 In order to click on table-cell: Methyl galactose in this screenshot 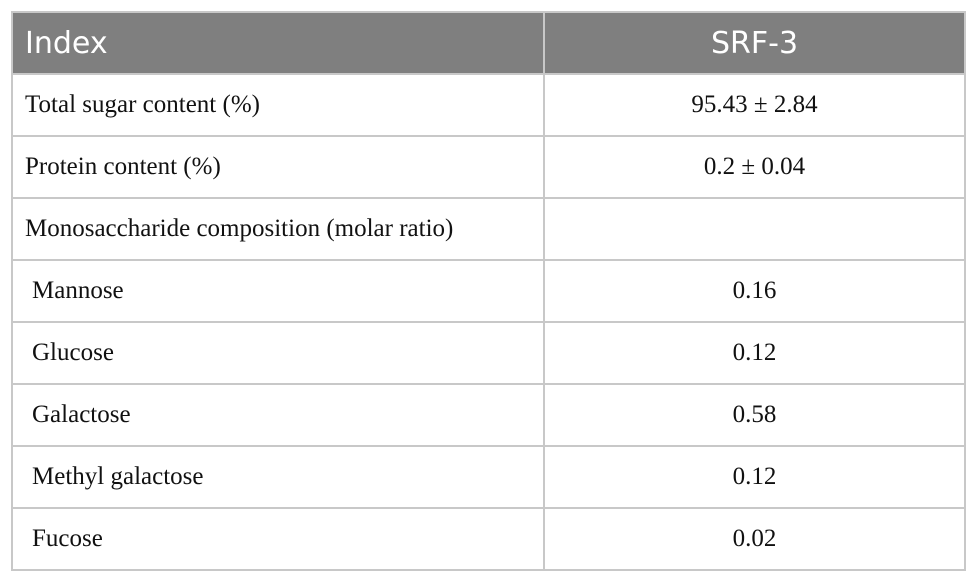, I will do `click(278, 477)`.